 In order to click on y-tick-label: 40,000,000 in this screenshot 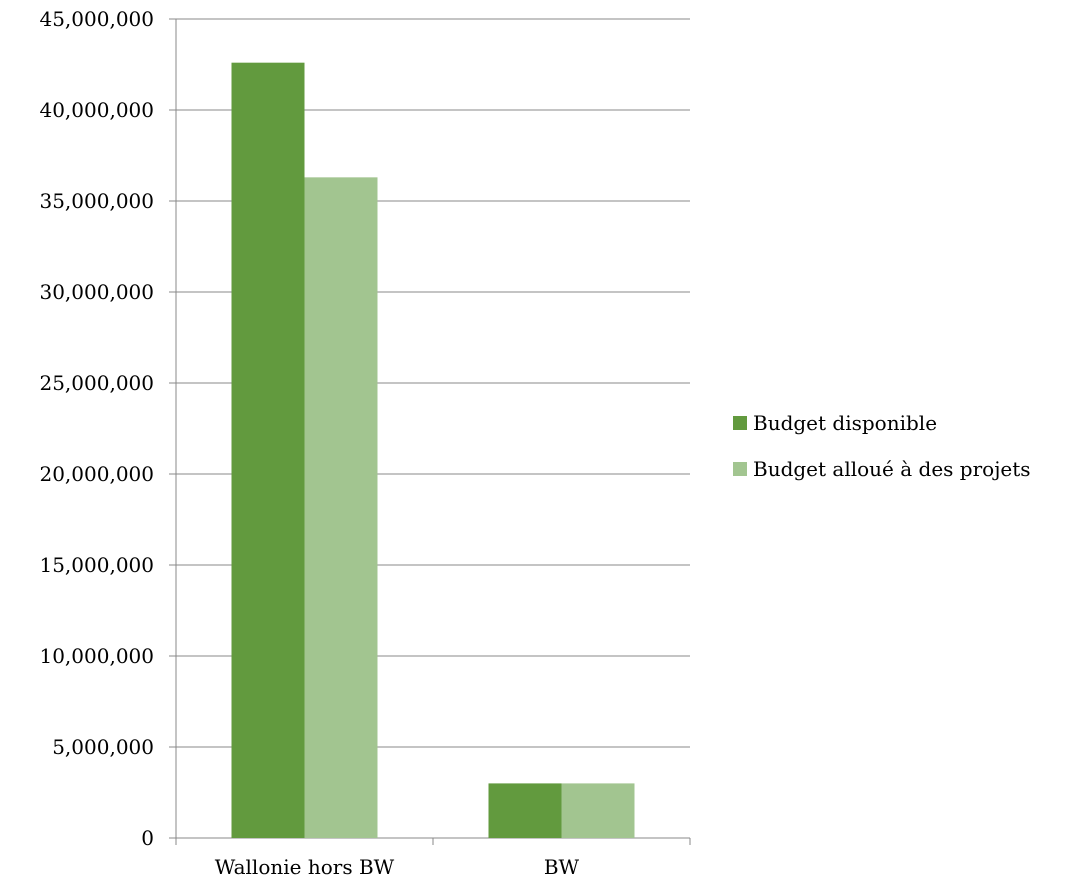, I will do `click(96, 110)`.